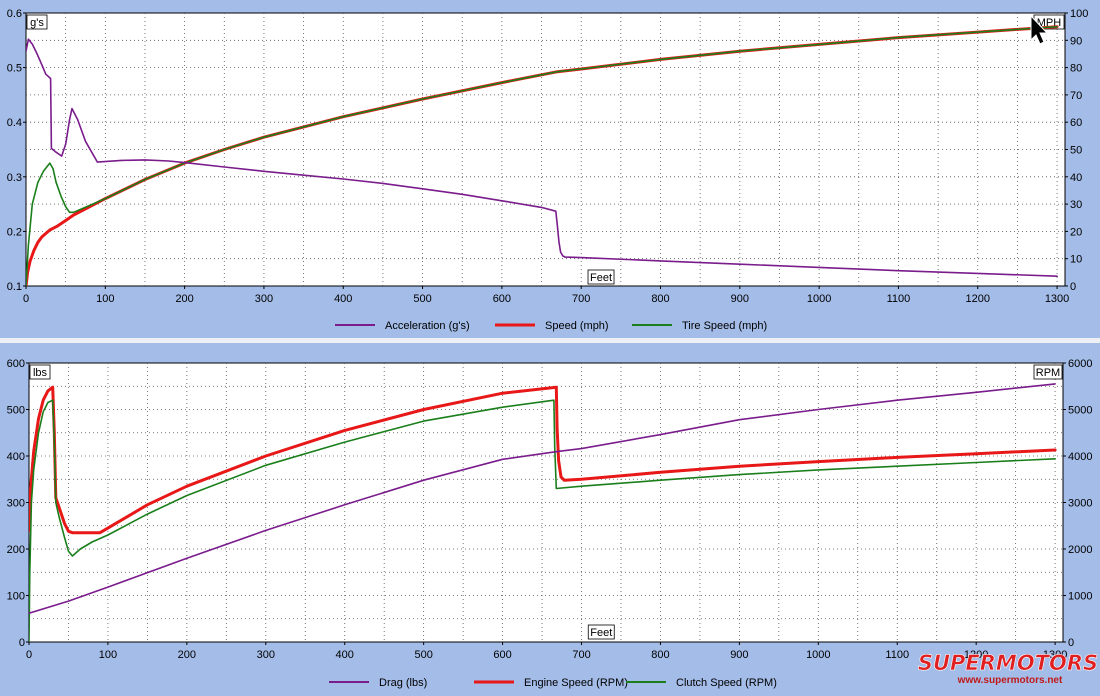 The width and height of the screenshot is (1100, 696). I want to click on y-right-tick-label: 20, so click(1076, 232).